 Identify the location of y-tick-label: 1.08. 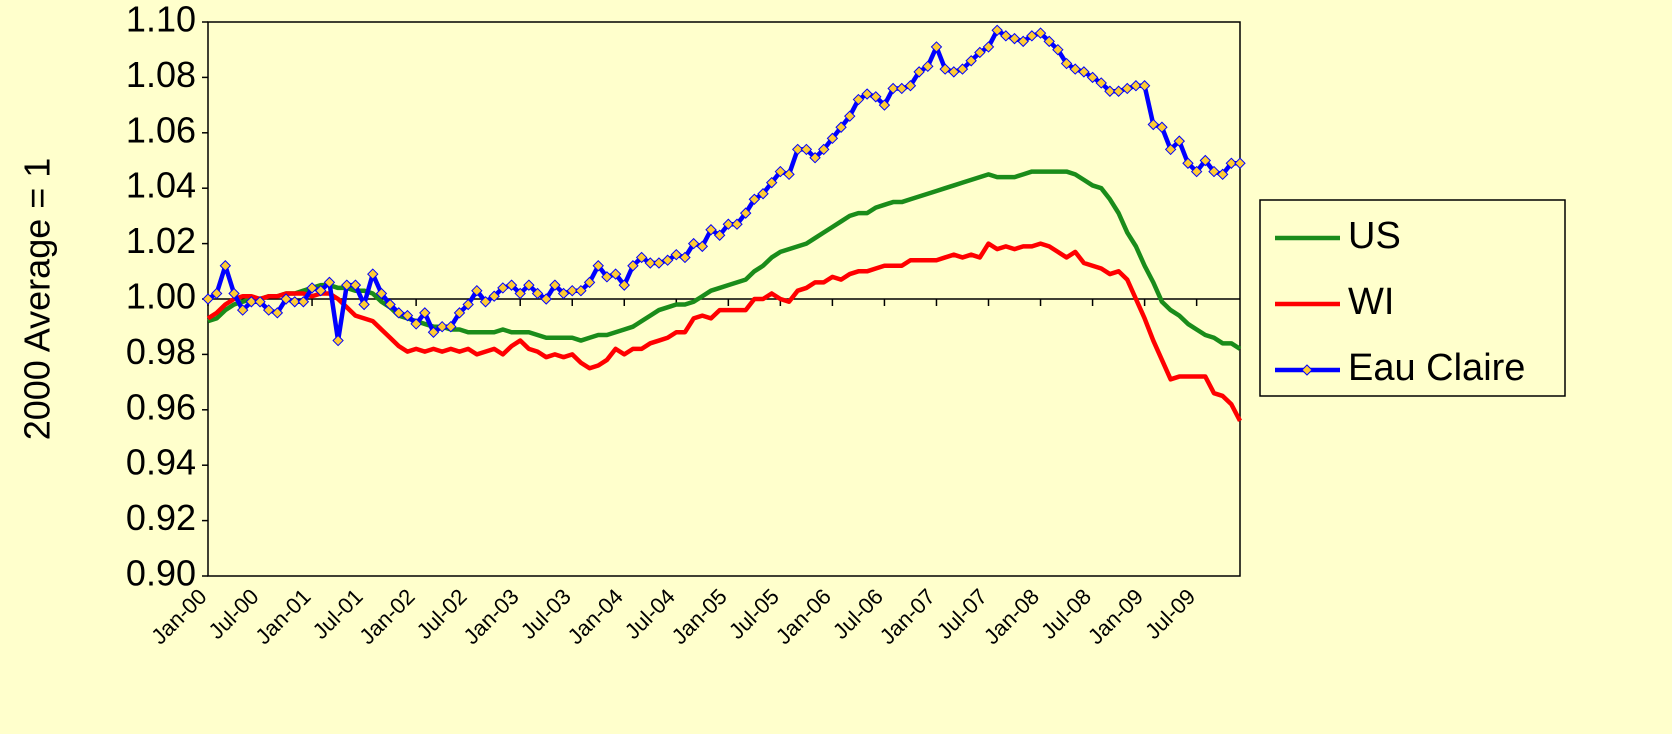
(161, 74).